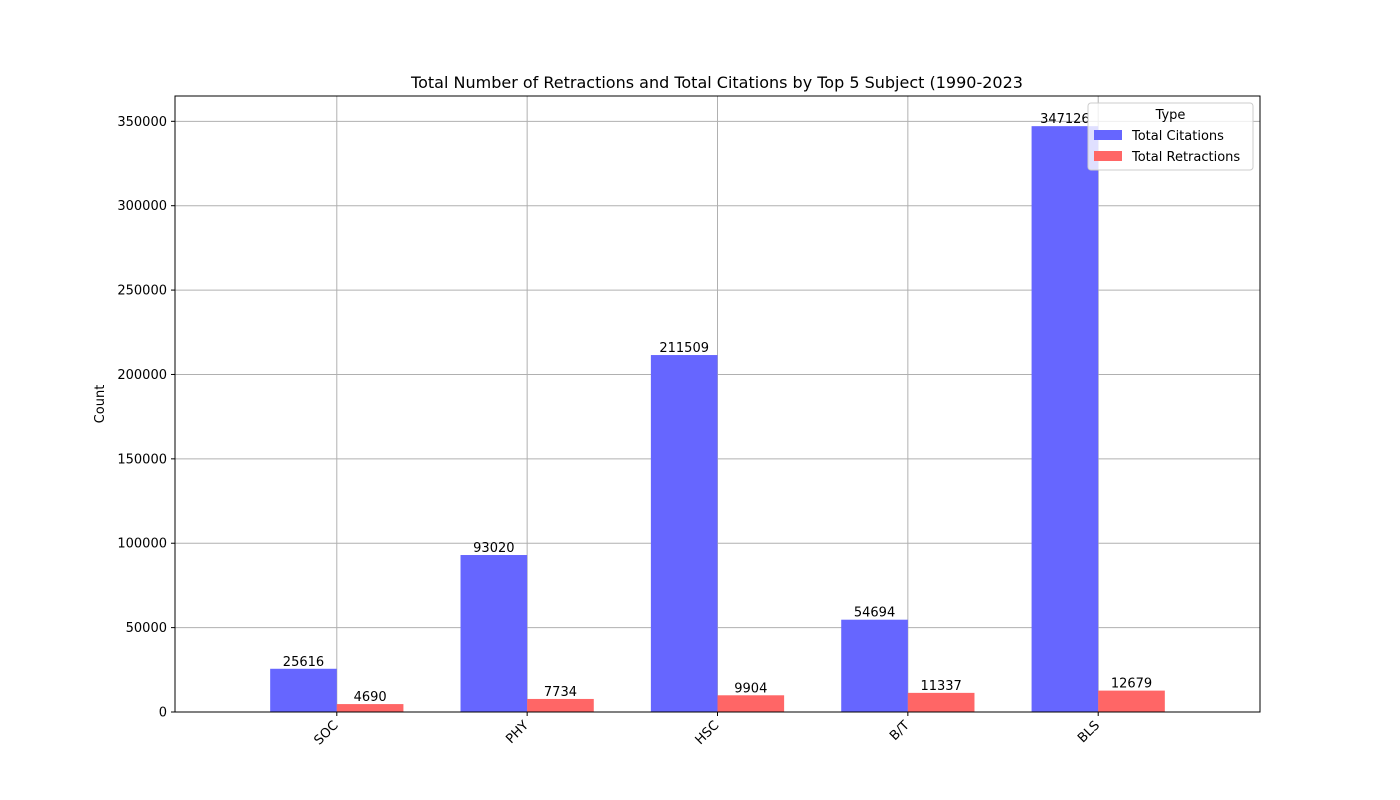  I want to click on x-tick-label: BLS, so click(1089, 732).